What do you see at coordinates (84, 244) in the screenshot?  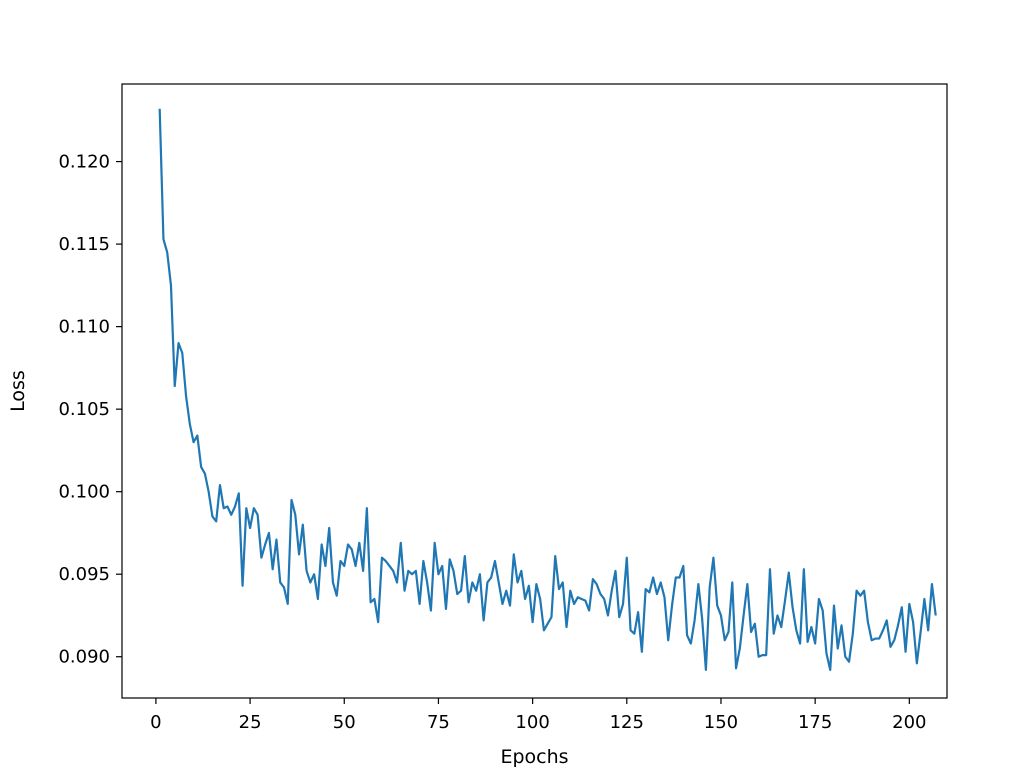 I see `y-tick-label: 0.115` at bounding box center [84, 244].